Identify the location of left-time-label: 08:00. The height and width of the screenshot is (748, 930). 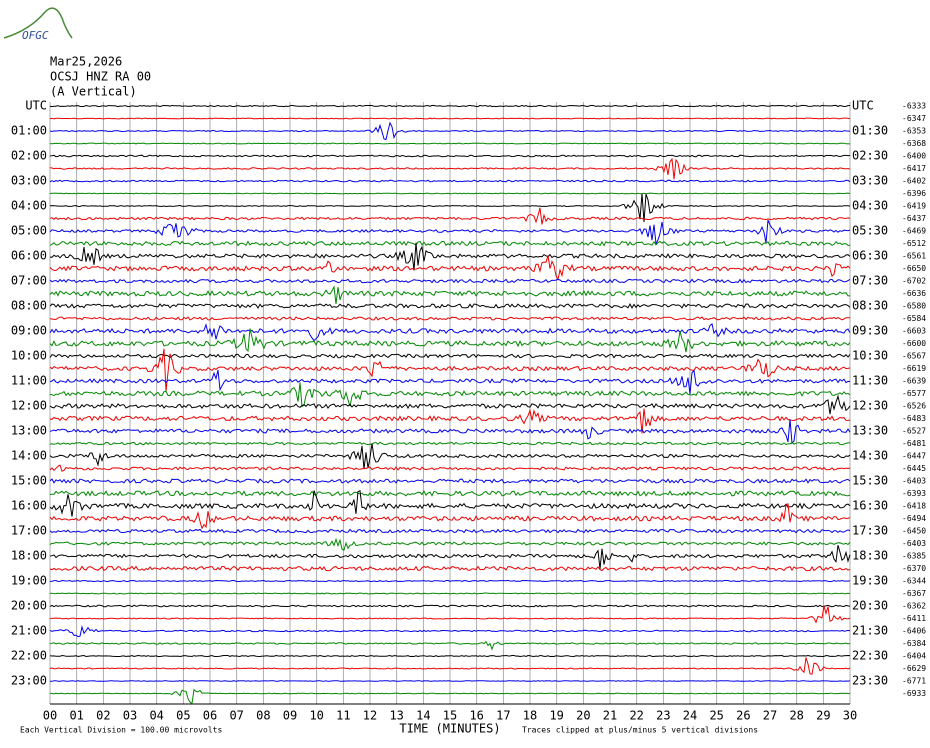
(29, 306).